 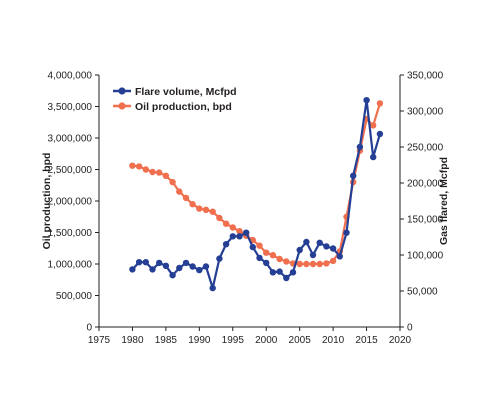 I want to click on y2-tick-label: 300,000, so click(x=425, y=112).